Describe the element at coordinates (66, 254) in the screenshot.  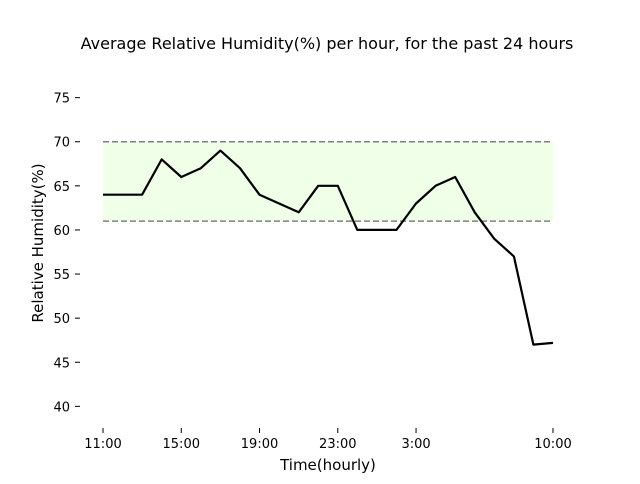
I see `y-axis: 40 45 50 55 60 65 70 75` at that location.